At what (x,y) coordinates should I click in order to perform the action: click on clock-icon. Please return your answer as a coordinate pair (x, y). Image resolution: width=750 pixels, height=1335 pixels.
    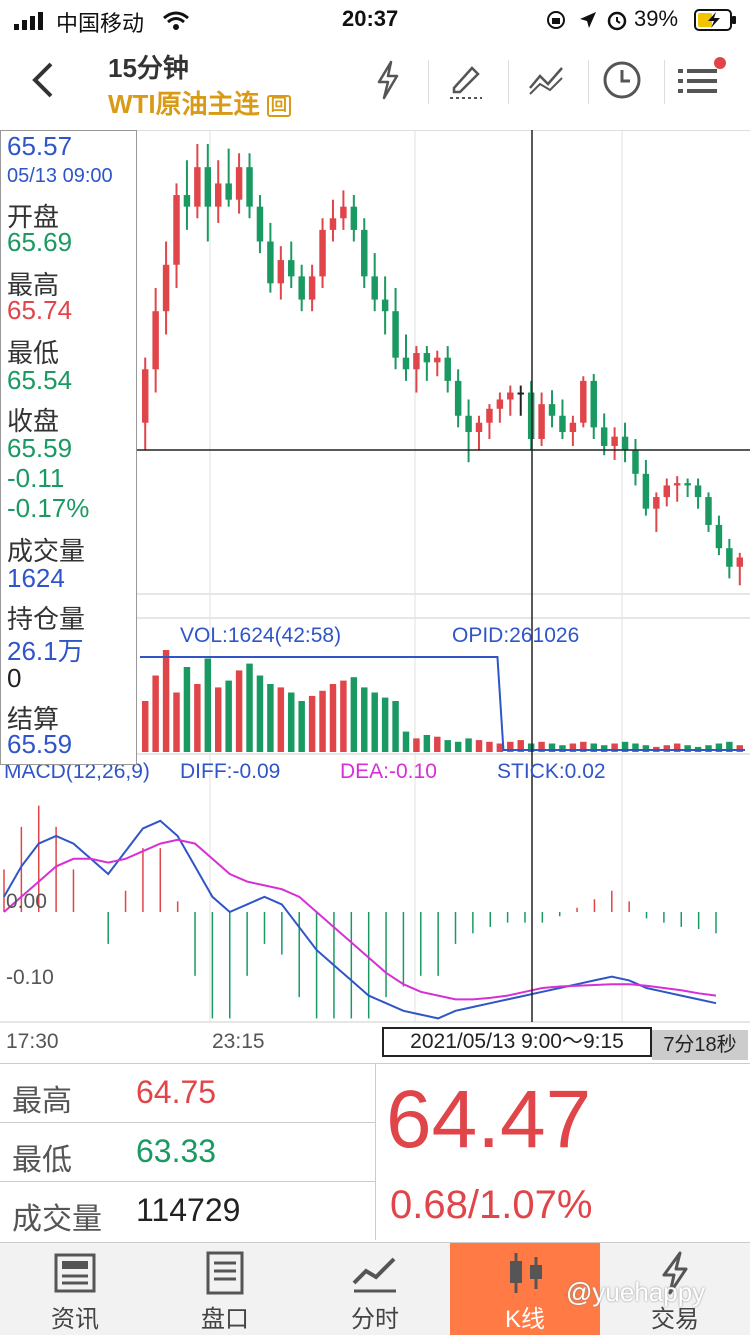
    Looking at the image, I should click on (622, 80).